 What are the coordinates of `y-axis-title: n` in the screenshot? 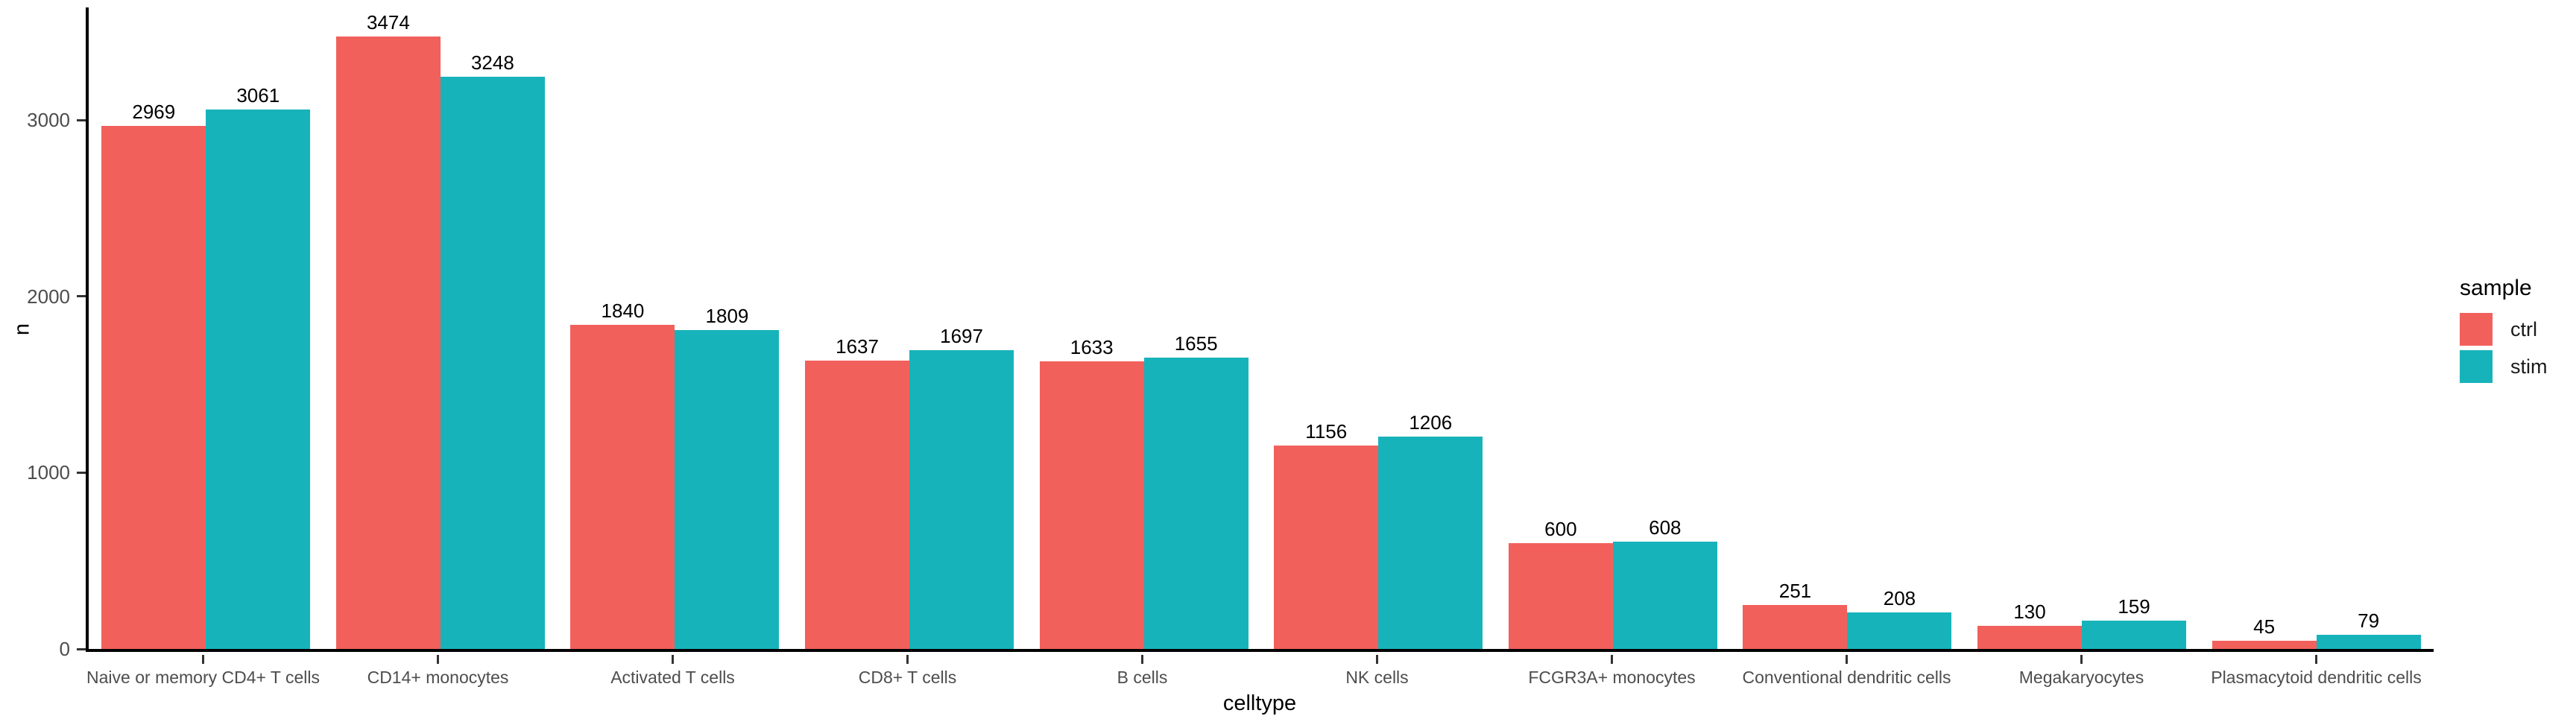 It's located at (22, 329).